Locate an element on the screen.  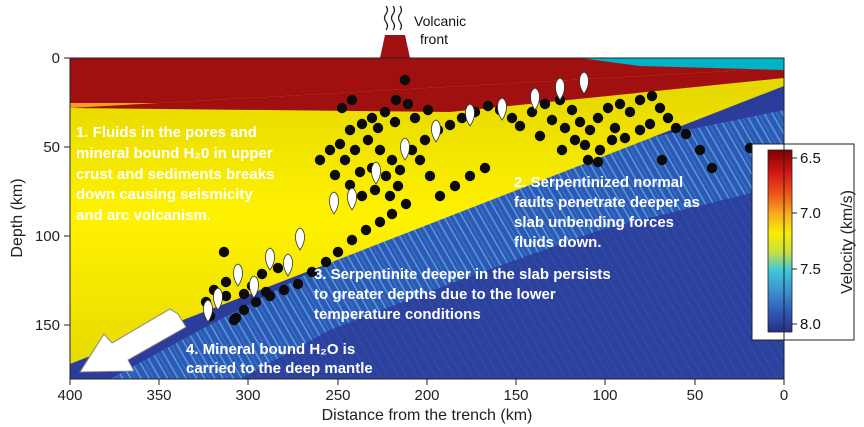
svg-text: 4. Mineral bound H₂O is is located at coordinates (270, 349).